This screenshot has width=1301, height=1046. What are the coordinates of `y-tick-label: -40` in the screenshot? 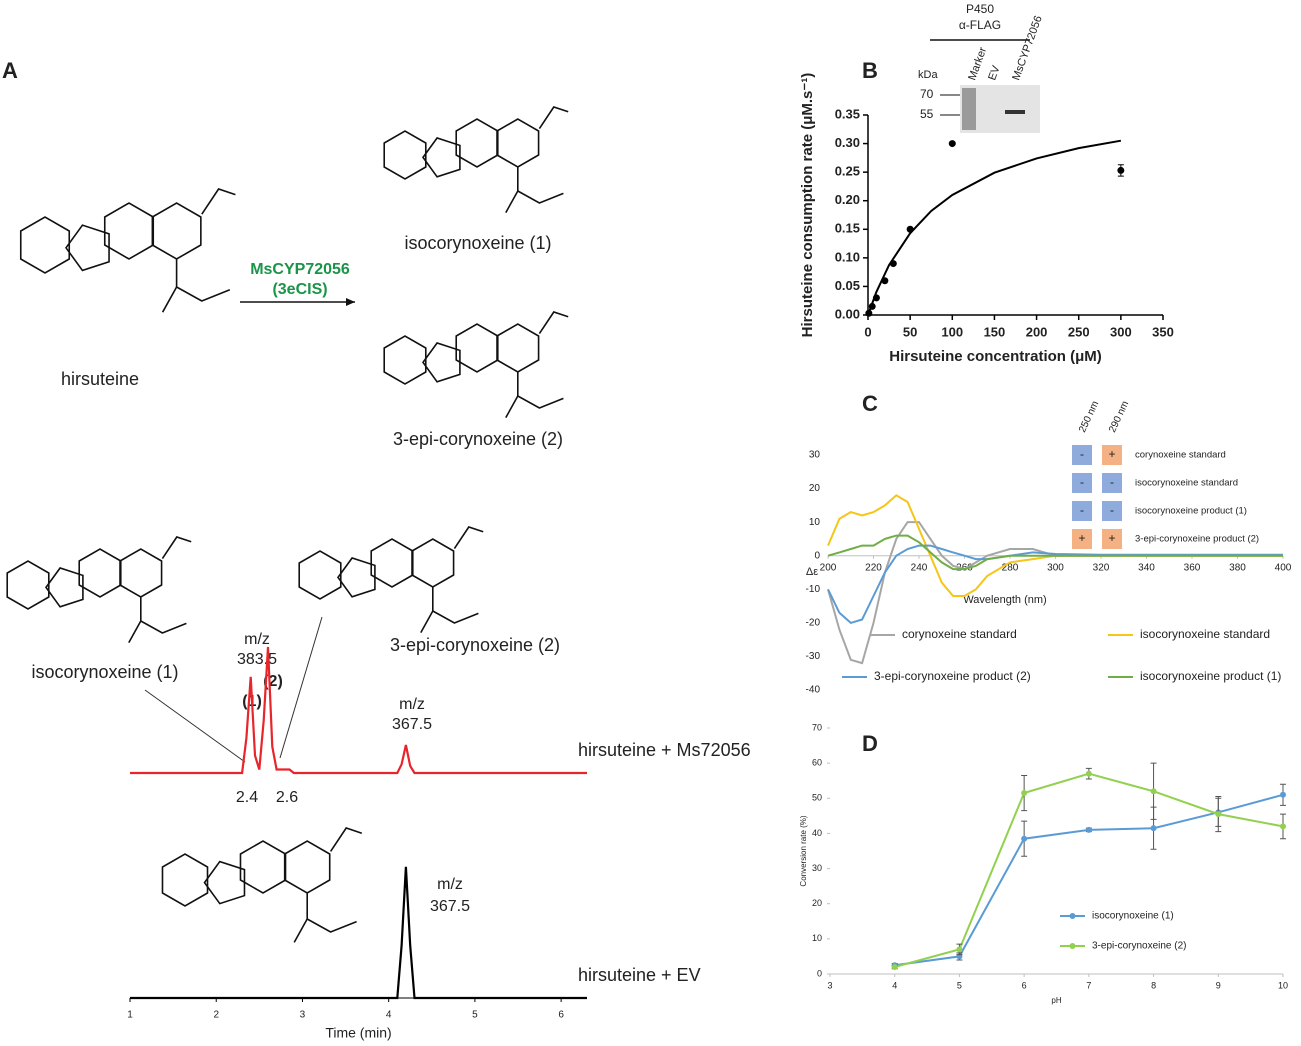 It's located at (813, 690).